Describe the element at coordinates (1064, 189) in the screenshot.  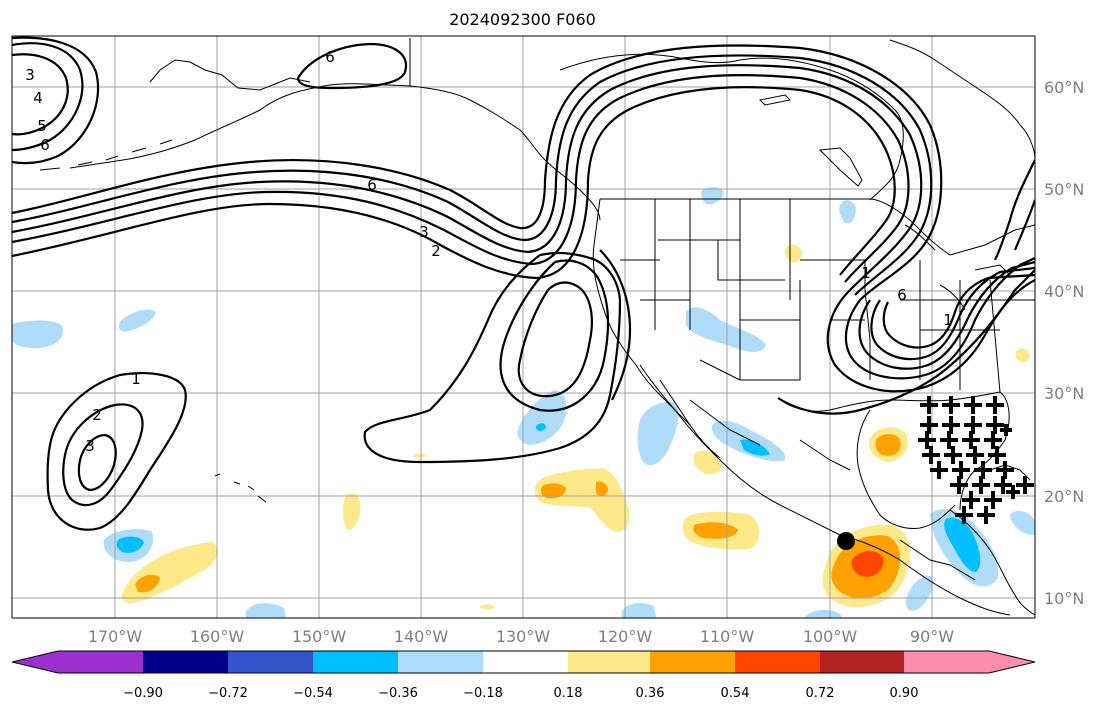
I see `lat-label: 50°N` at that location.